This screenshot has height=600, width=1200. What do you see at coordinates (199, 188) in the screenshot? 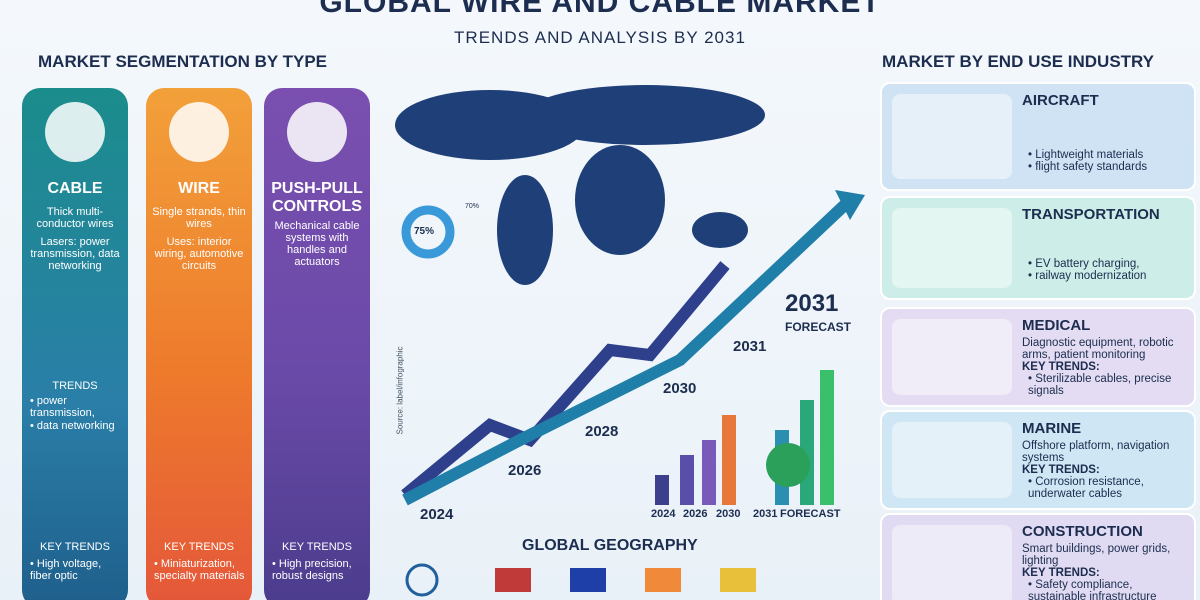
I see `segment-name: WIRE` at bounding box center [199, 188].